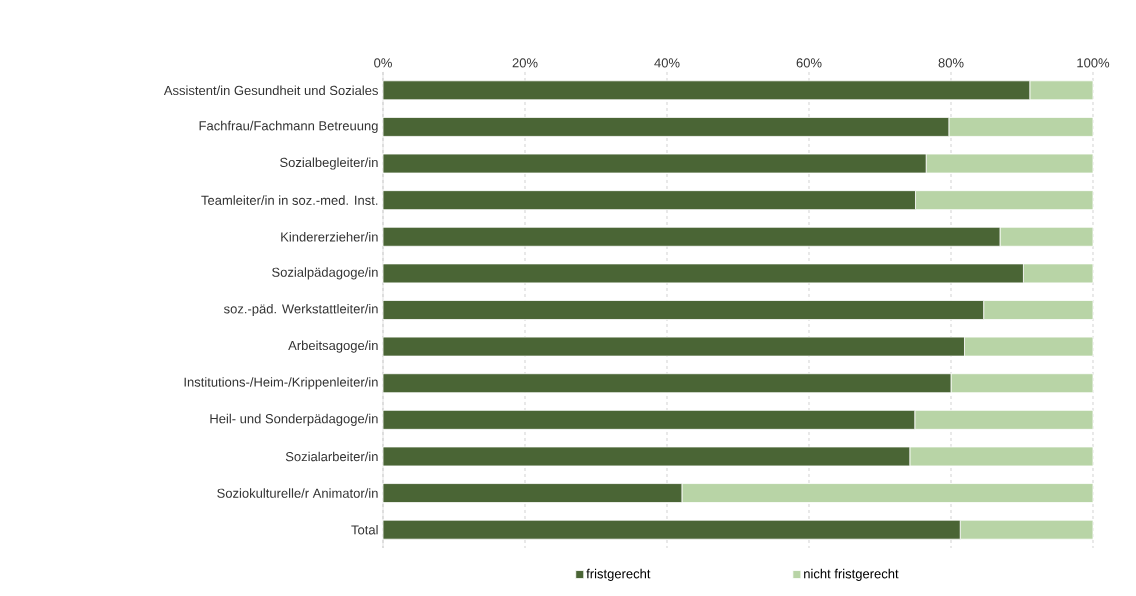 The width and height of the screenshot is (1136, 596). What do you see at coordinates (618, 574) in the screenshot?
I see `legend-label: fristgerecht` at bounding box center [618, 574].